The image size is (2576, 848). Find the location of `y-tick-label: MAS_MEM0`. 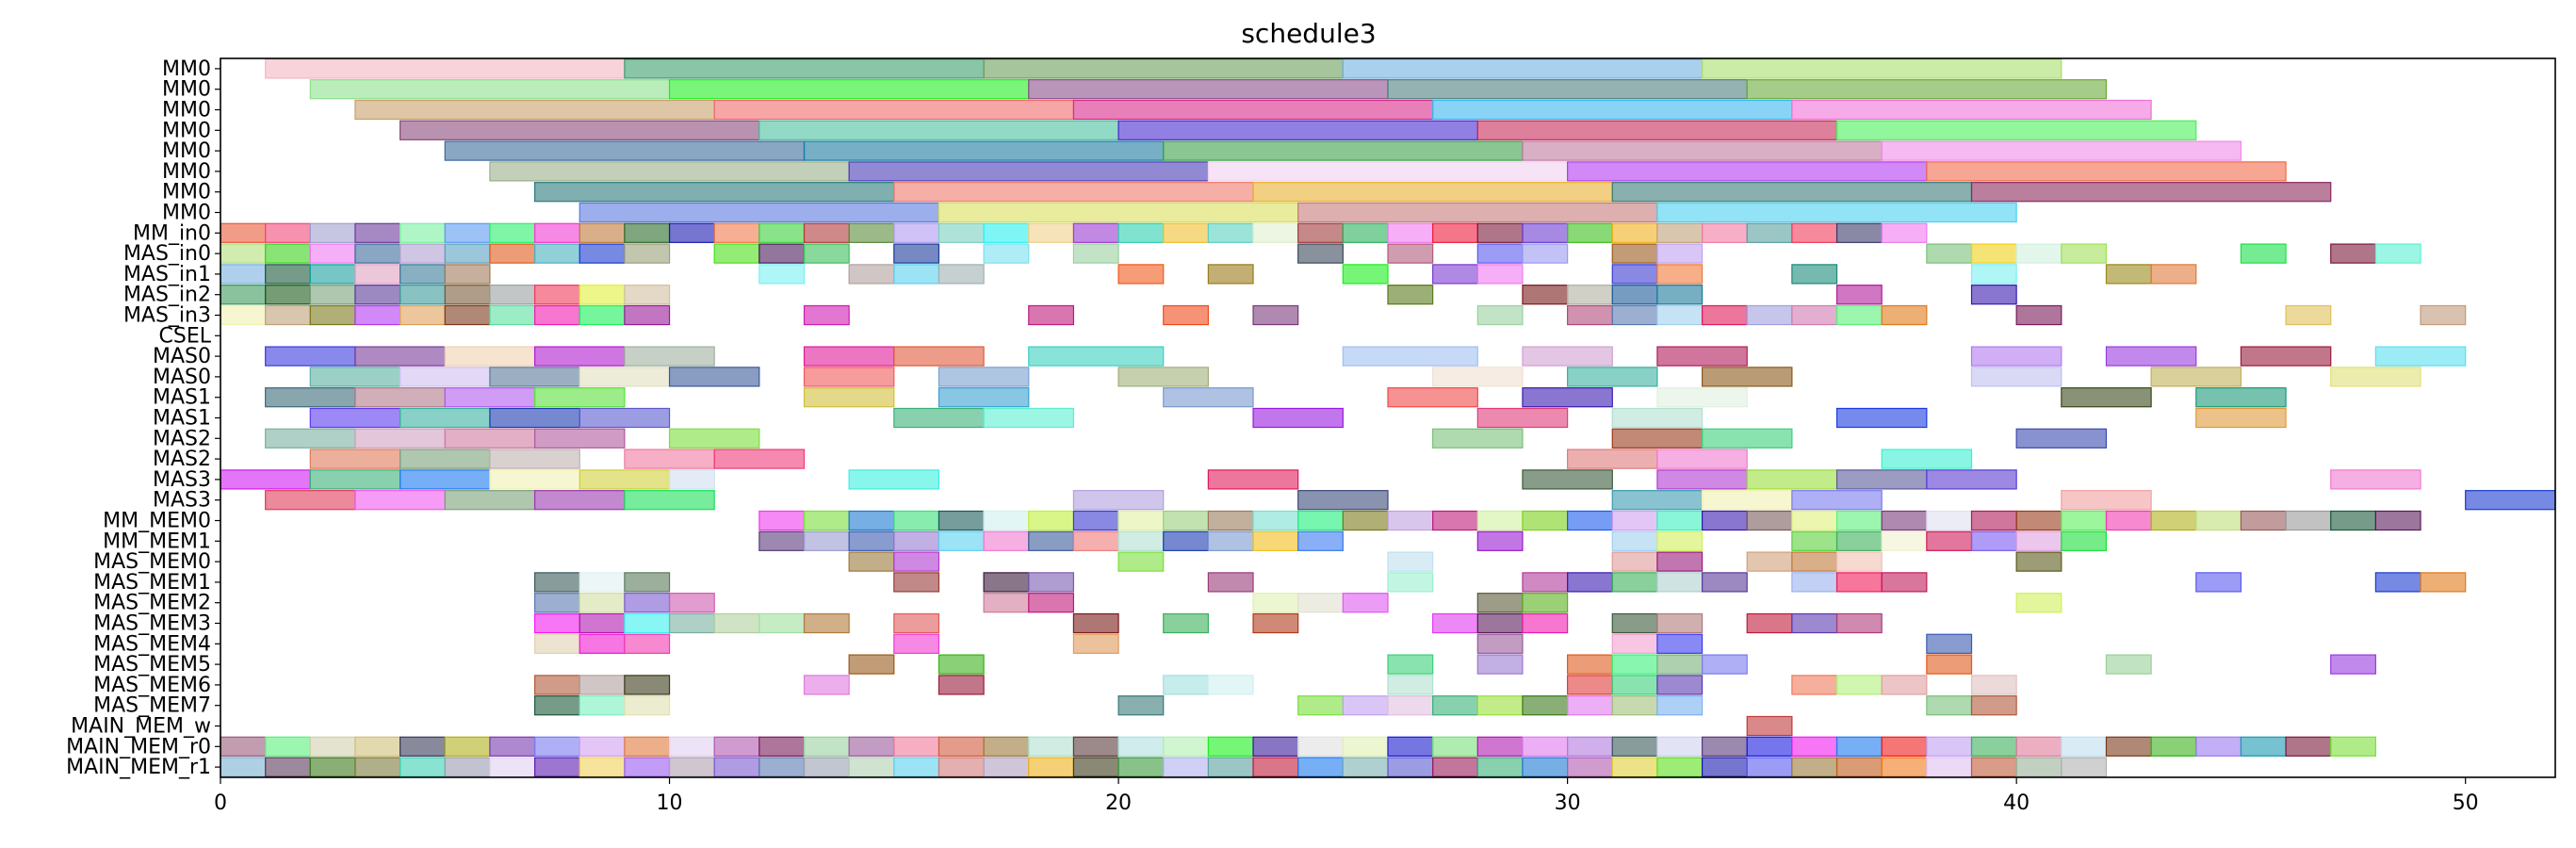

y-tick-label: MAS_MEM0 is located at coordinates (152, 562).